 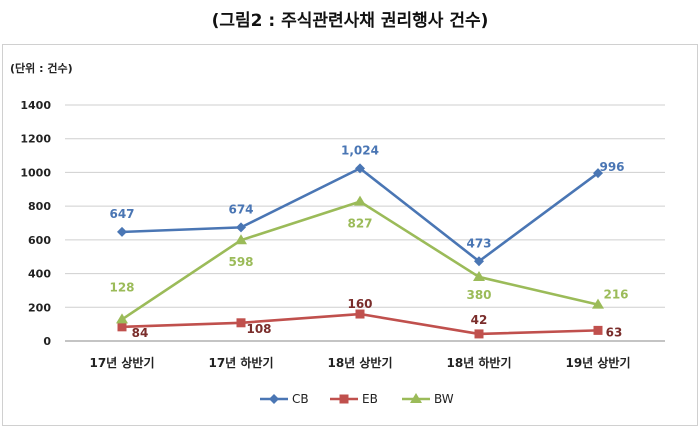 What do you see at coordinates (478, 243) in the screenshot?
I see `data-label-CB: 473` at bounding box center [478, 243].